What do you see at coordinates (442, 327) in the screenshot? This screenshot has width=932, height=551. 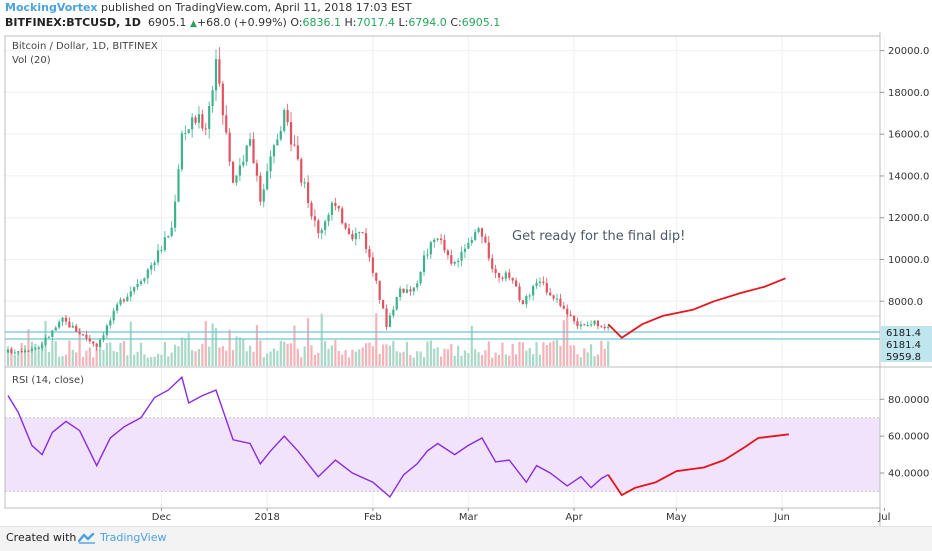 I see `support-lines` at bounding box center [442, 327].